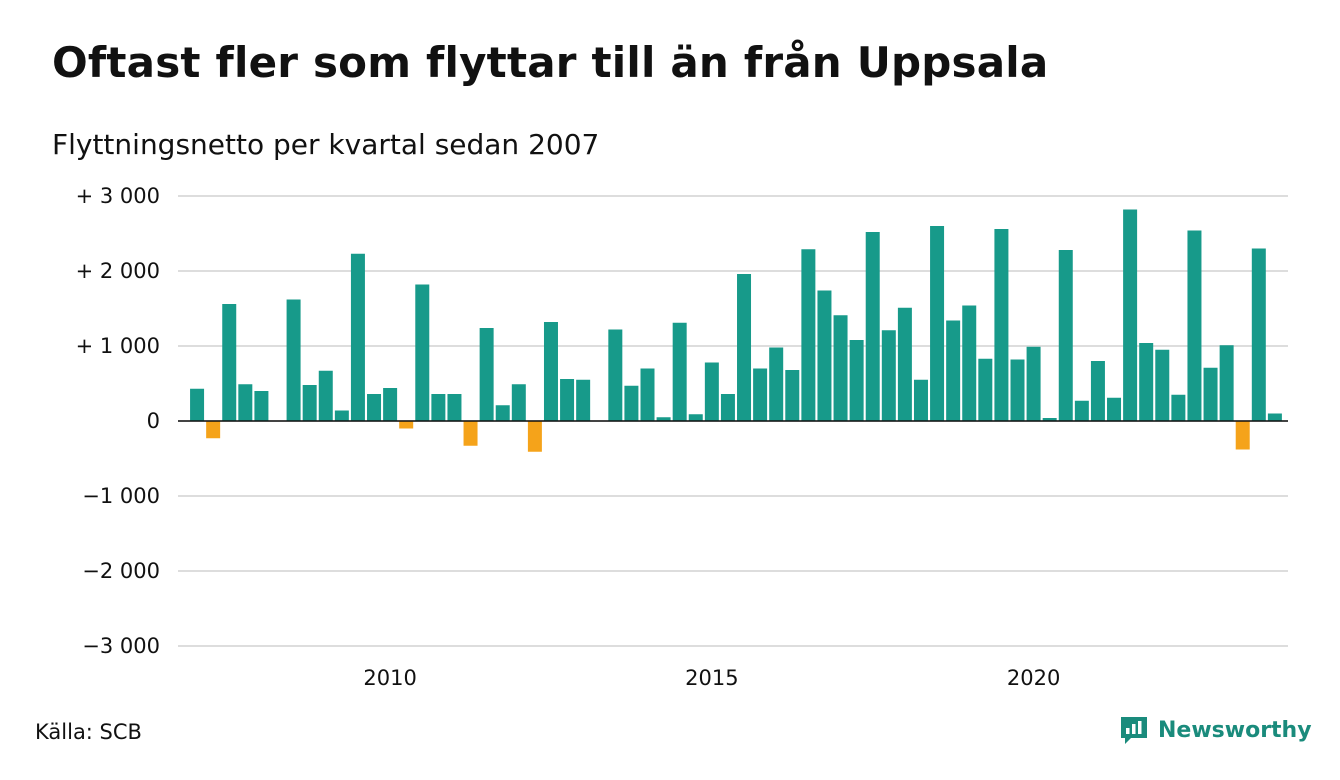  I want to click on chart-subtitle: Flyttningsnetto per kvartal sedan 2007, so click(326, 144).